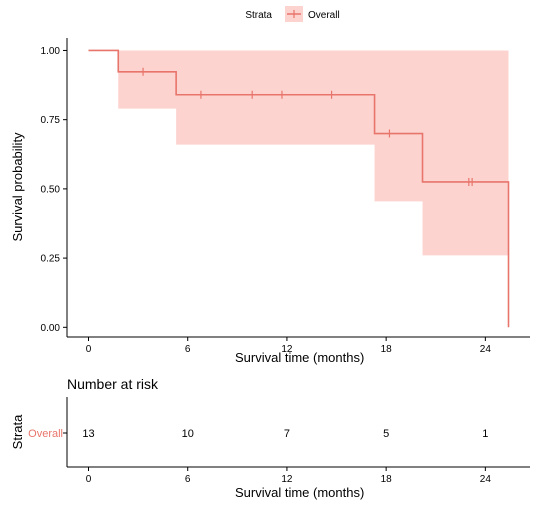 The height and width of the screenshot is (508, 540). Describe the element at coordinates (307, 126) in the screenshot. I see `censor-marks` at that location.